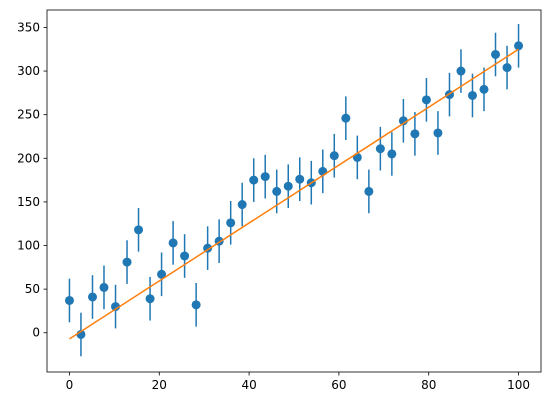 The width and height of the screenshot is (552, 413). What do you see at coordinates (70, 385) in the screenshot?
I see `x-tick-label: 0` at bounding box center [70, 385].